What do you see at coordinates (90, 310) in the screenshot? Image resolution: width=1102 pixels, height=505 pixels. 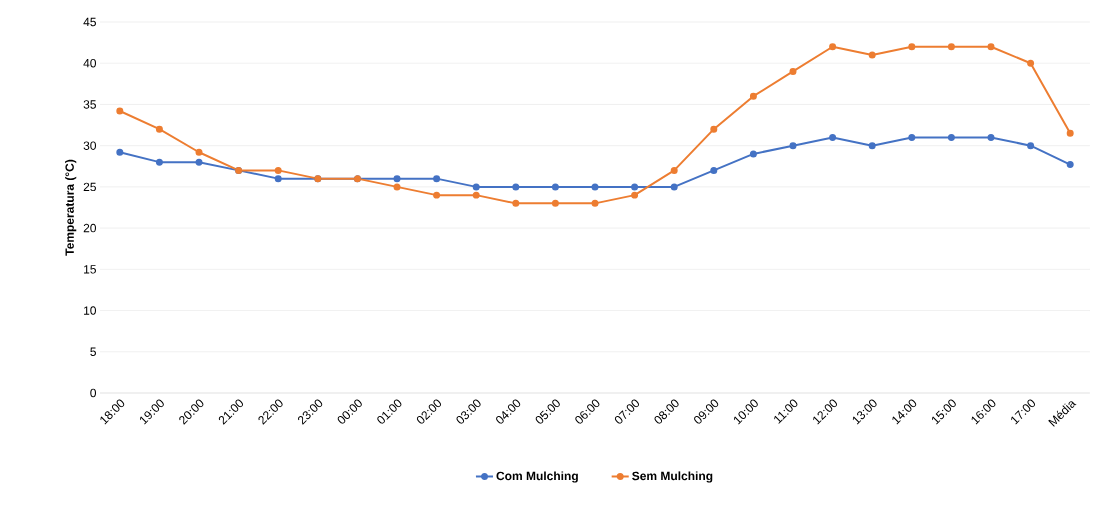 I see `y-tick-label: 10` at bounding box center [90, 310].